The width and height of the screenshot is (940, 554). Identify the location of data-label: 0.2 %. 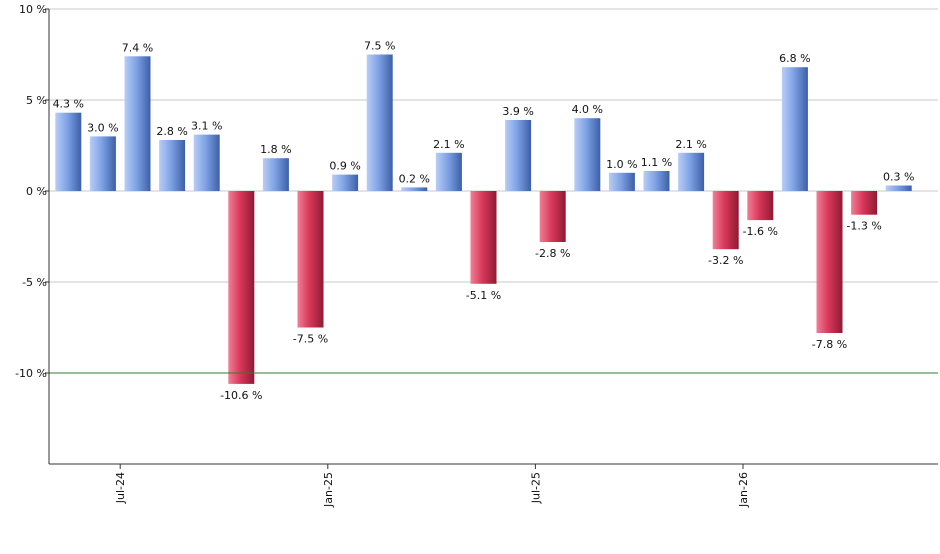
(414, 178).